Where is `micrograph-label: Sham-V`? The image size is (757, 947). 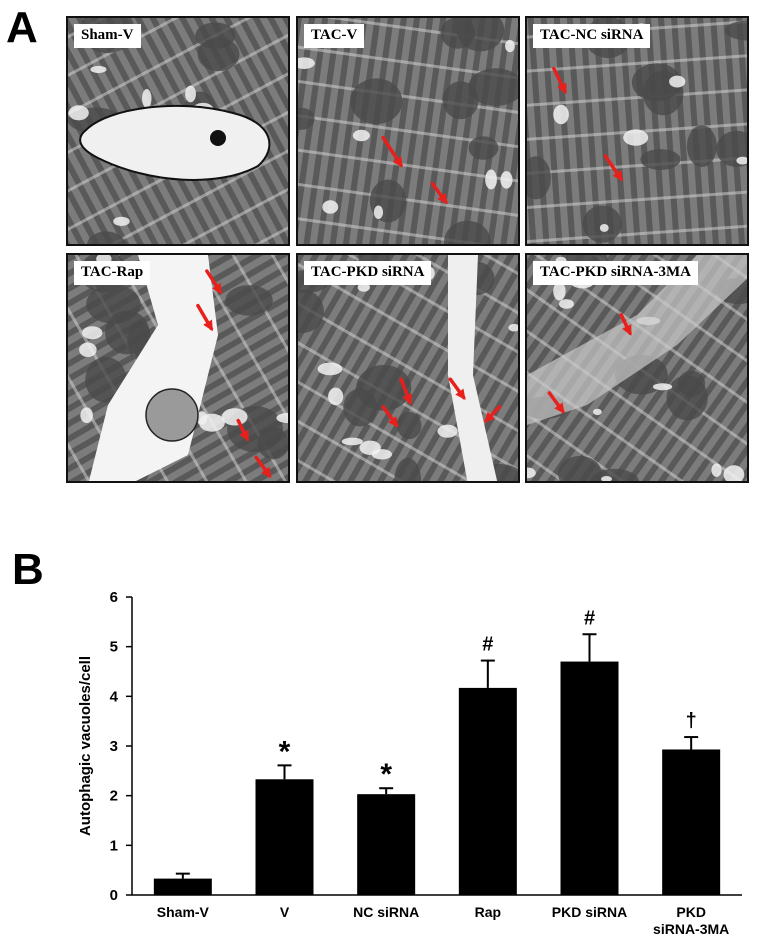 micrograph-label: Sham-V is located at coordinates (107, 36).